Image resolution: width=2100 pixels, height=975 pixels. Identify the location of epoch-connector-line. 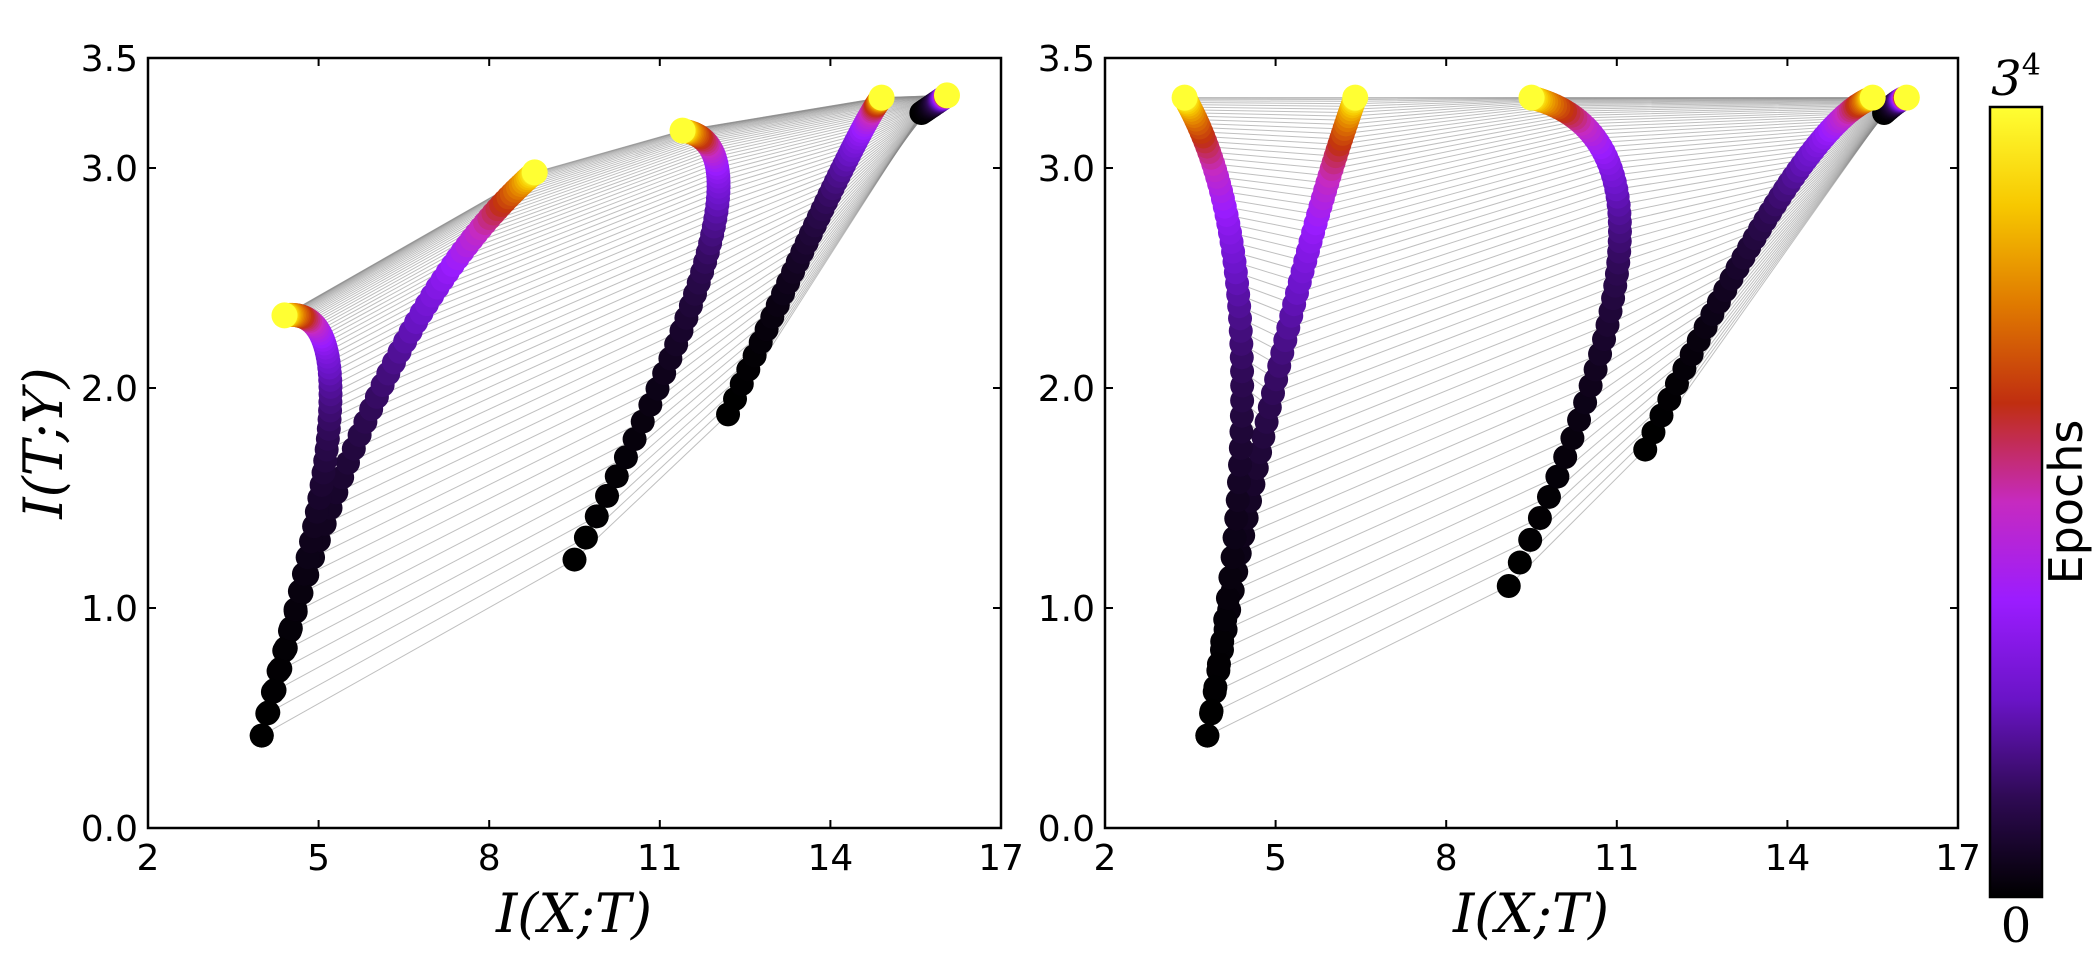
(616, 205).